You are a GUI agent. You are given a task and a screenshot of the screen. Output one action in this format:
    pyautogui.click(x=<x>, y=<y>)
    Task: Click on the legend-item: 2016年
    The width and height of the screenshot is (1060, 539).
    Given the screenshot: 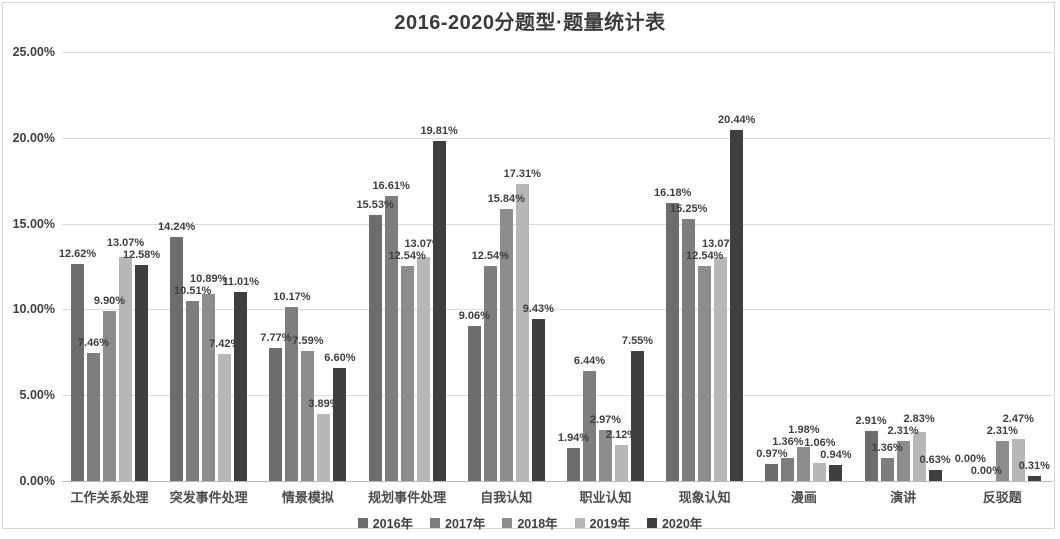 What is the action you would take?
    pyautogui.click(x=385, y=522)
    